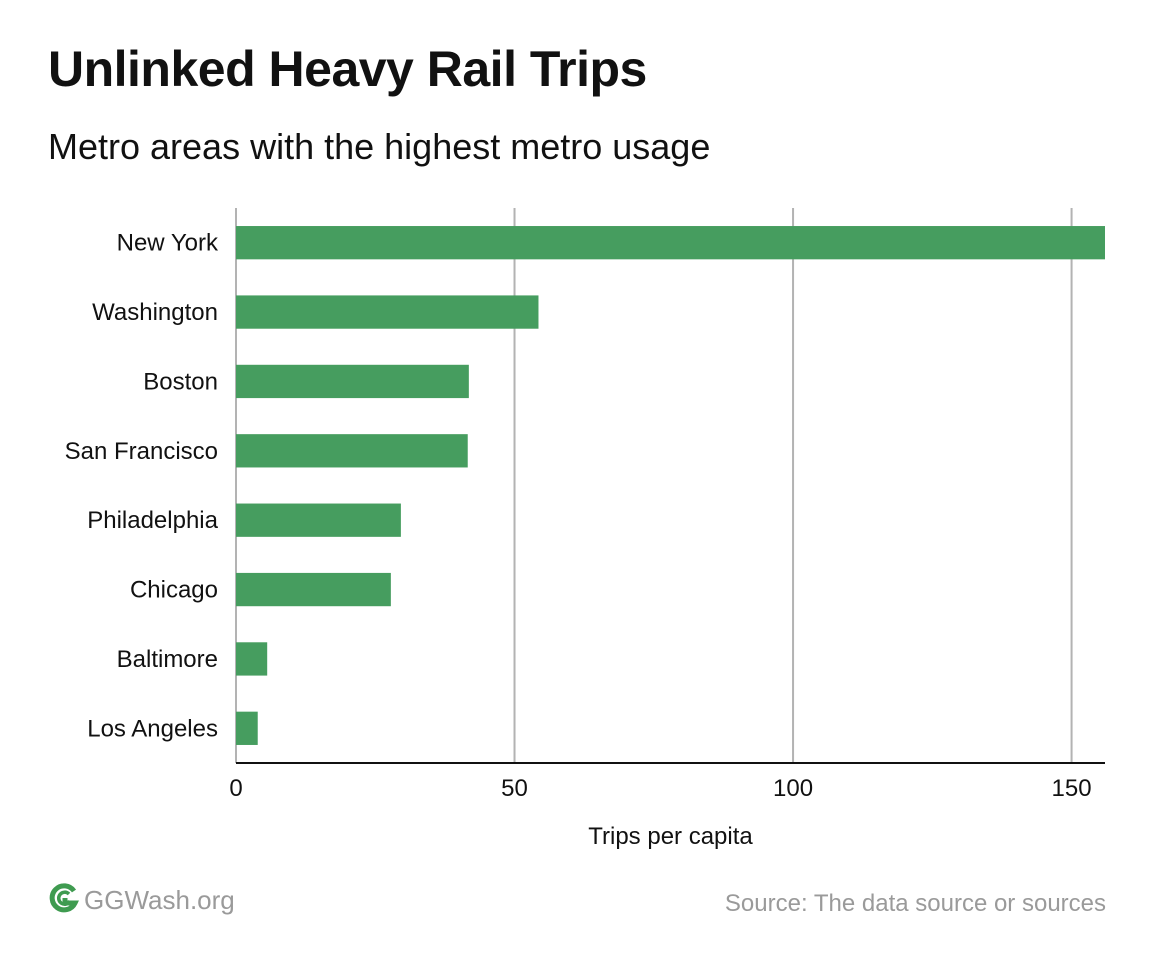 The height and width of the screenshot is (962, 1154). What do you see at coordinates (141, 451) in the screenshot?
I see `y-category-label: San Francisco` at bounding box center [141, 451].